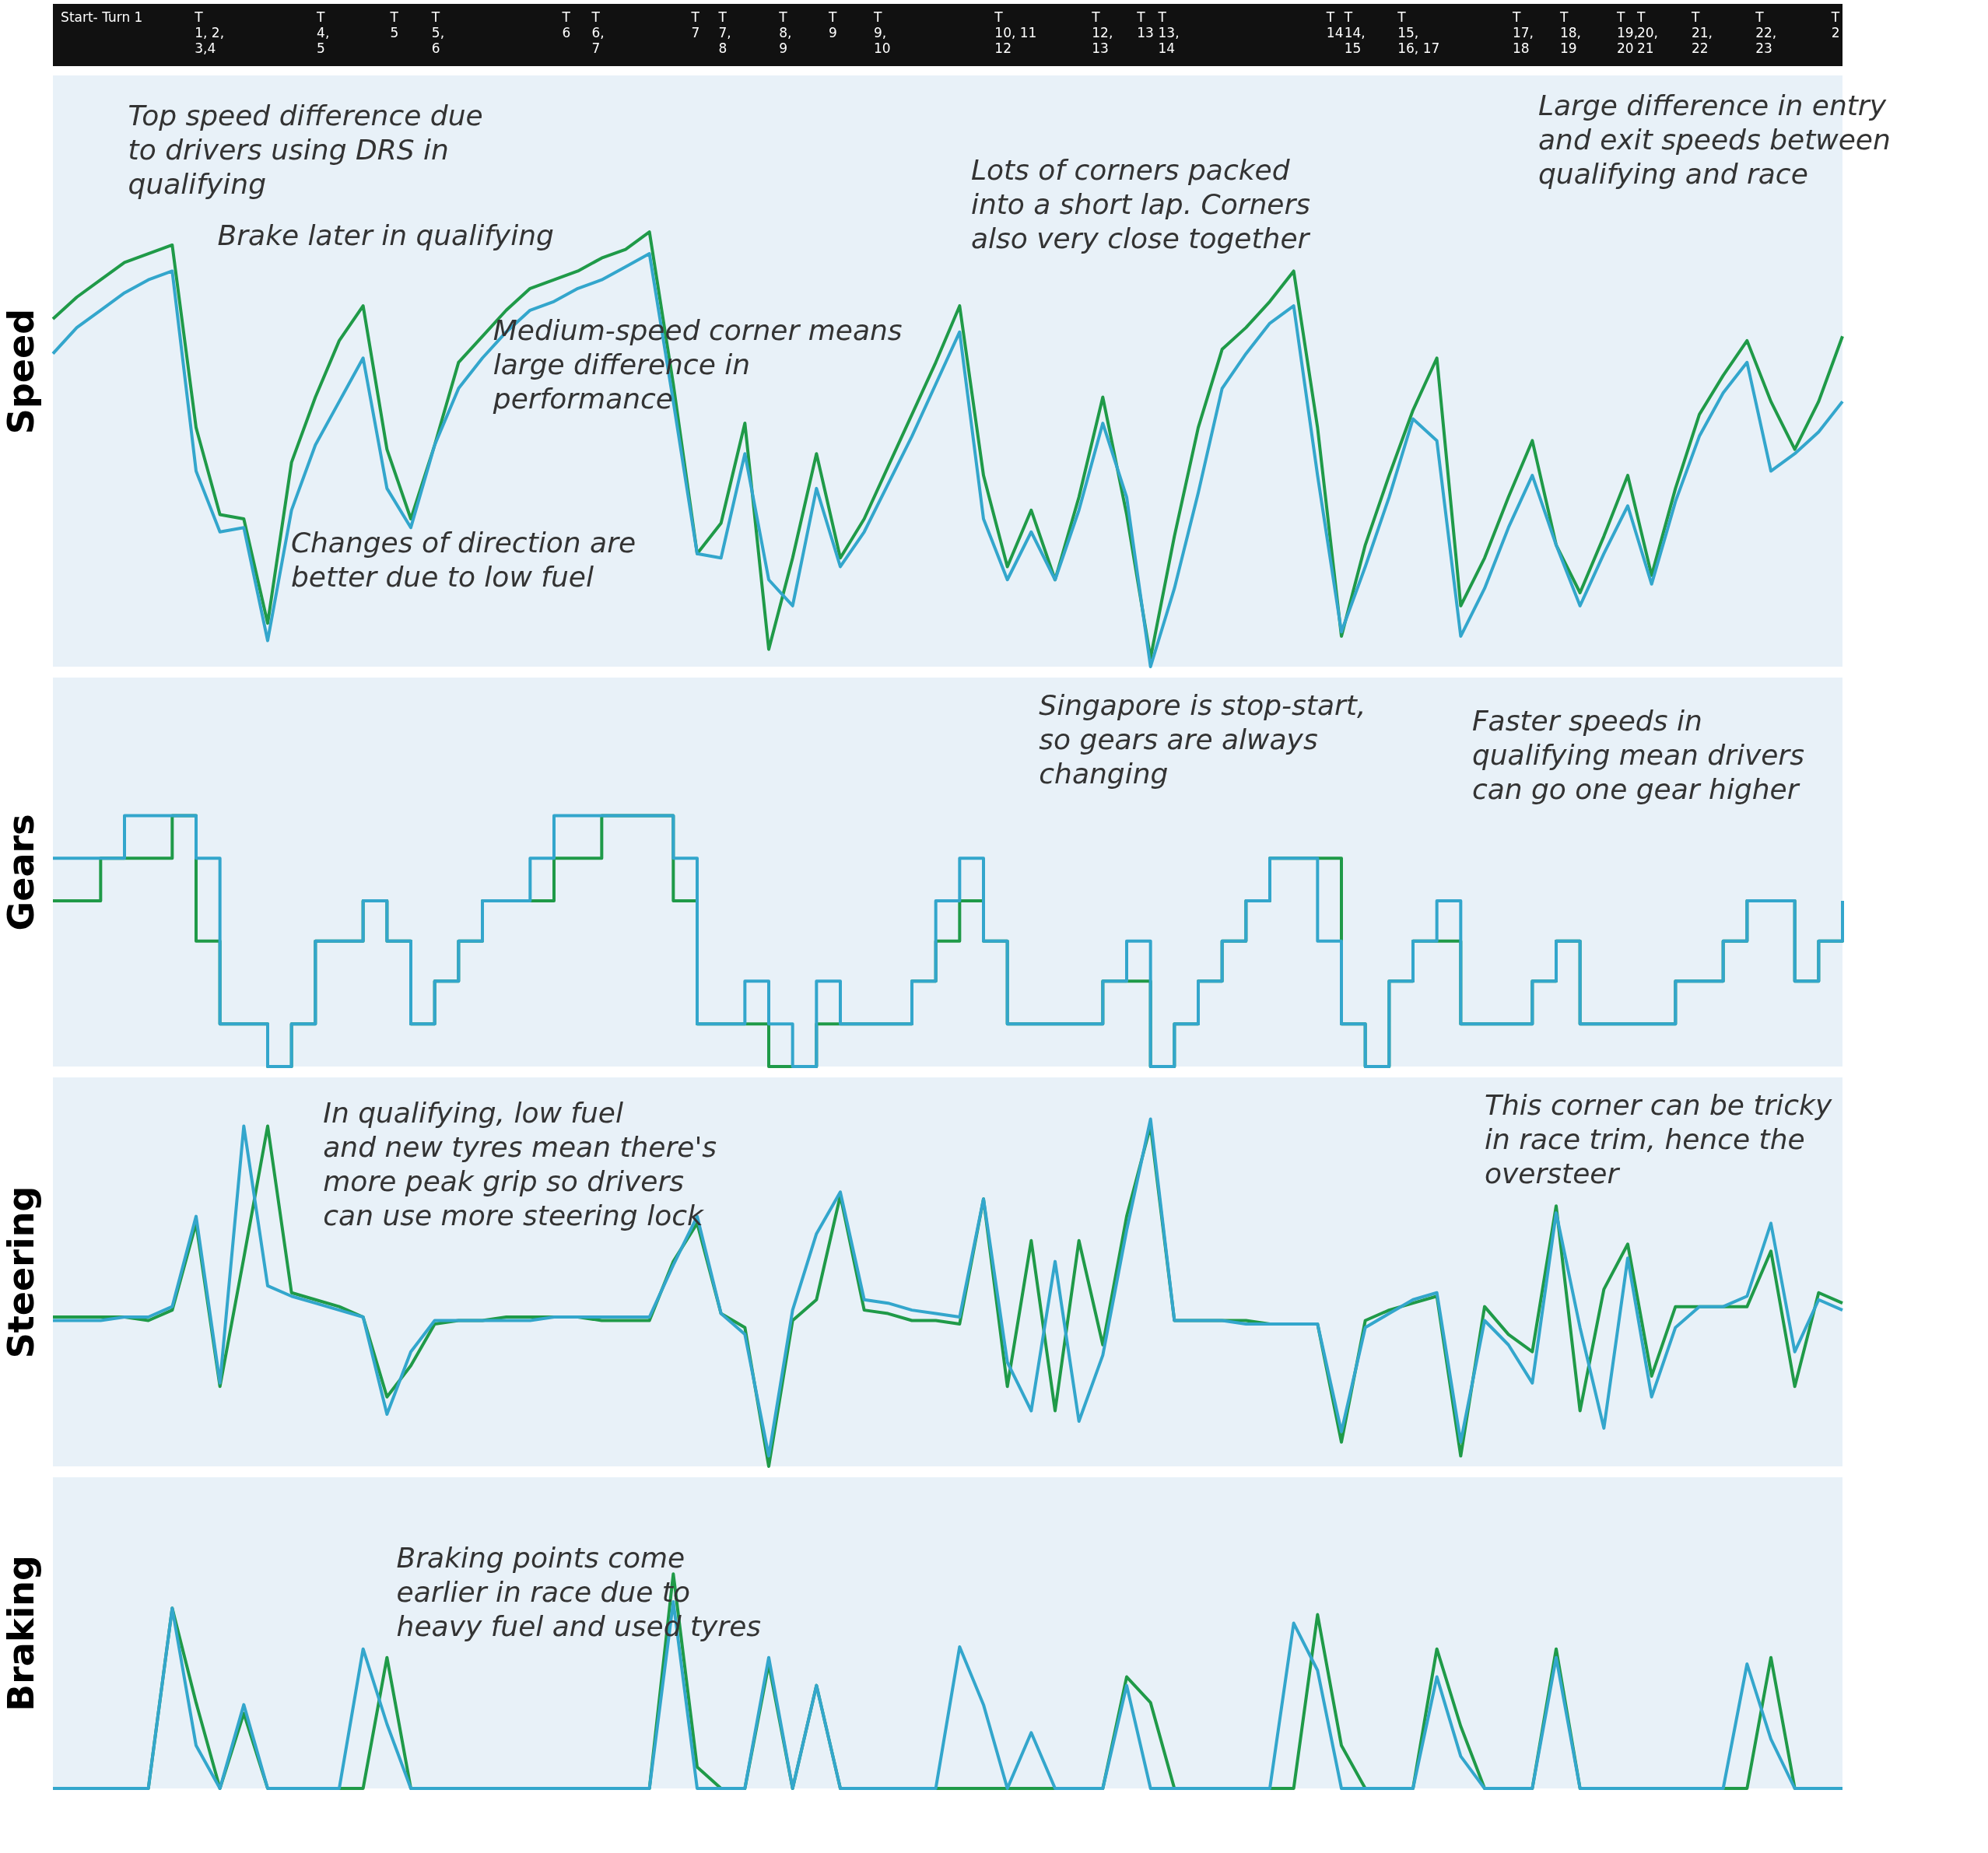 Image resolution: width=1988 pixels, height=1853 pixels. What do you see at coordinates (1835, 24) in the screenshot?
I see `text: T 2` at bounding box center [1835, 24].